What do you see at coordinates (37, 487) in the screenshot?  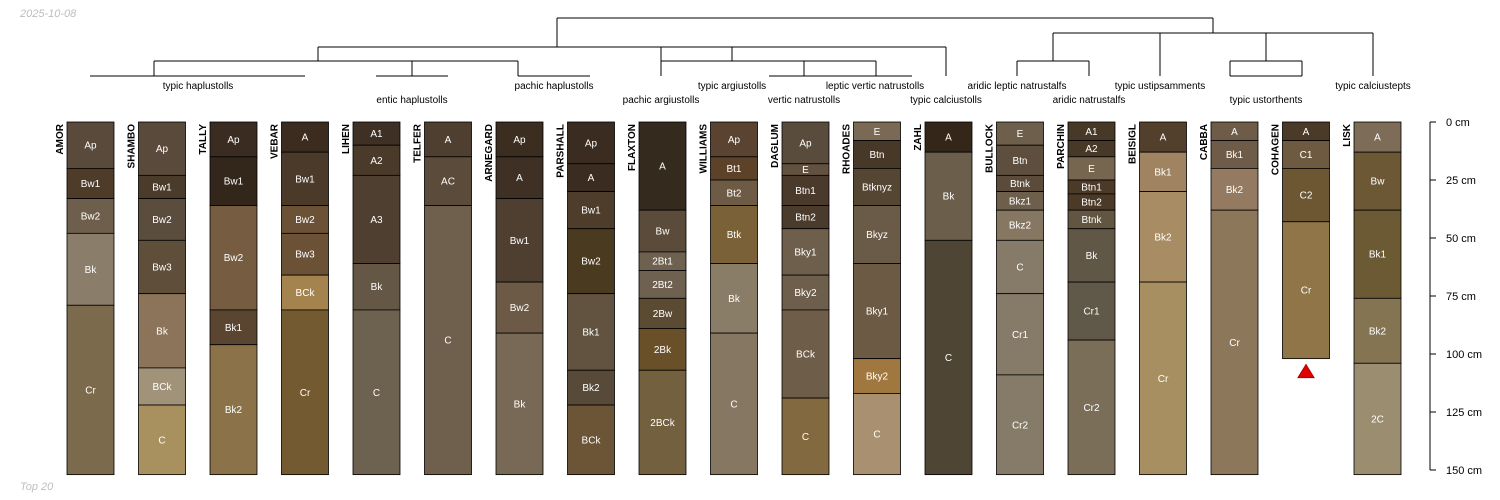 I see `footer-label: Top 20` at bounding box center [37, 487].